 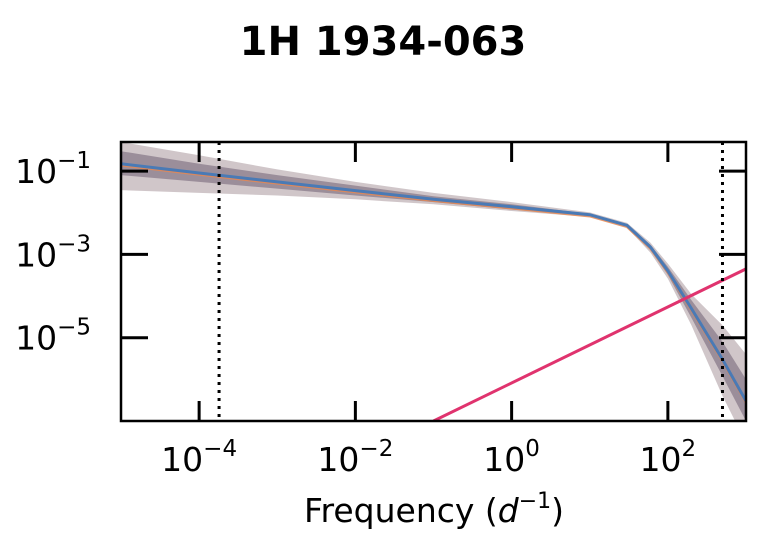 What do you see at coordinates (53, 336) in the screenshot?
I see `y-tick-label-3: 10⁻⁵` at bounding box center [53, 336].